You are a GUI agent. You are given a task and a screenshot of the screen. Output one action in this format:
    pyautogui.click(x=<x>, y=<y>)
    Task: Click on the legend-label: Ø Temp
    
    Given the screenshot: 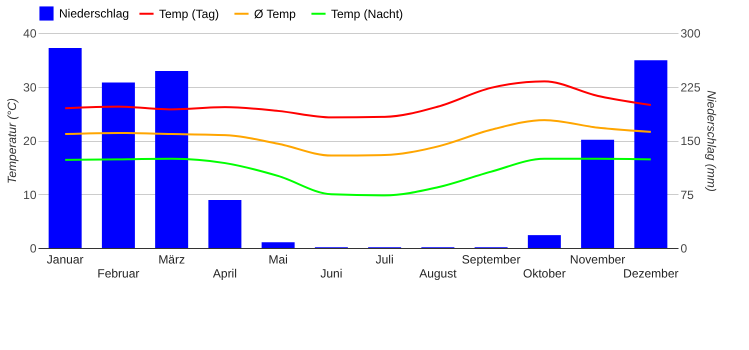 What is the action you would take?
    pyautogui.click(x=275, y=13)
    